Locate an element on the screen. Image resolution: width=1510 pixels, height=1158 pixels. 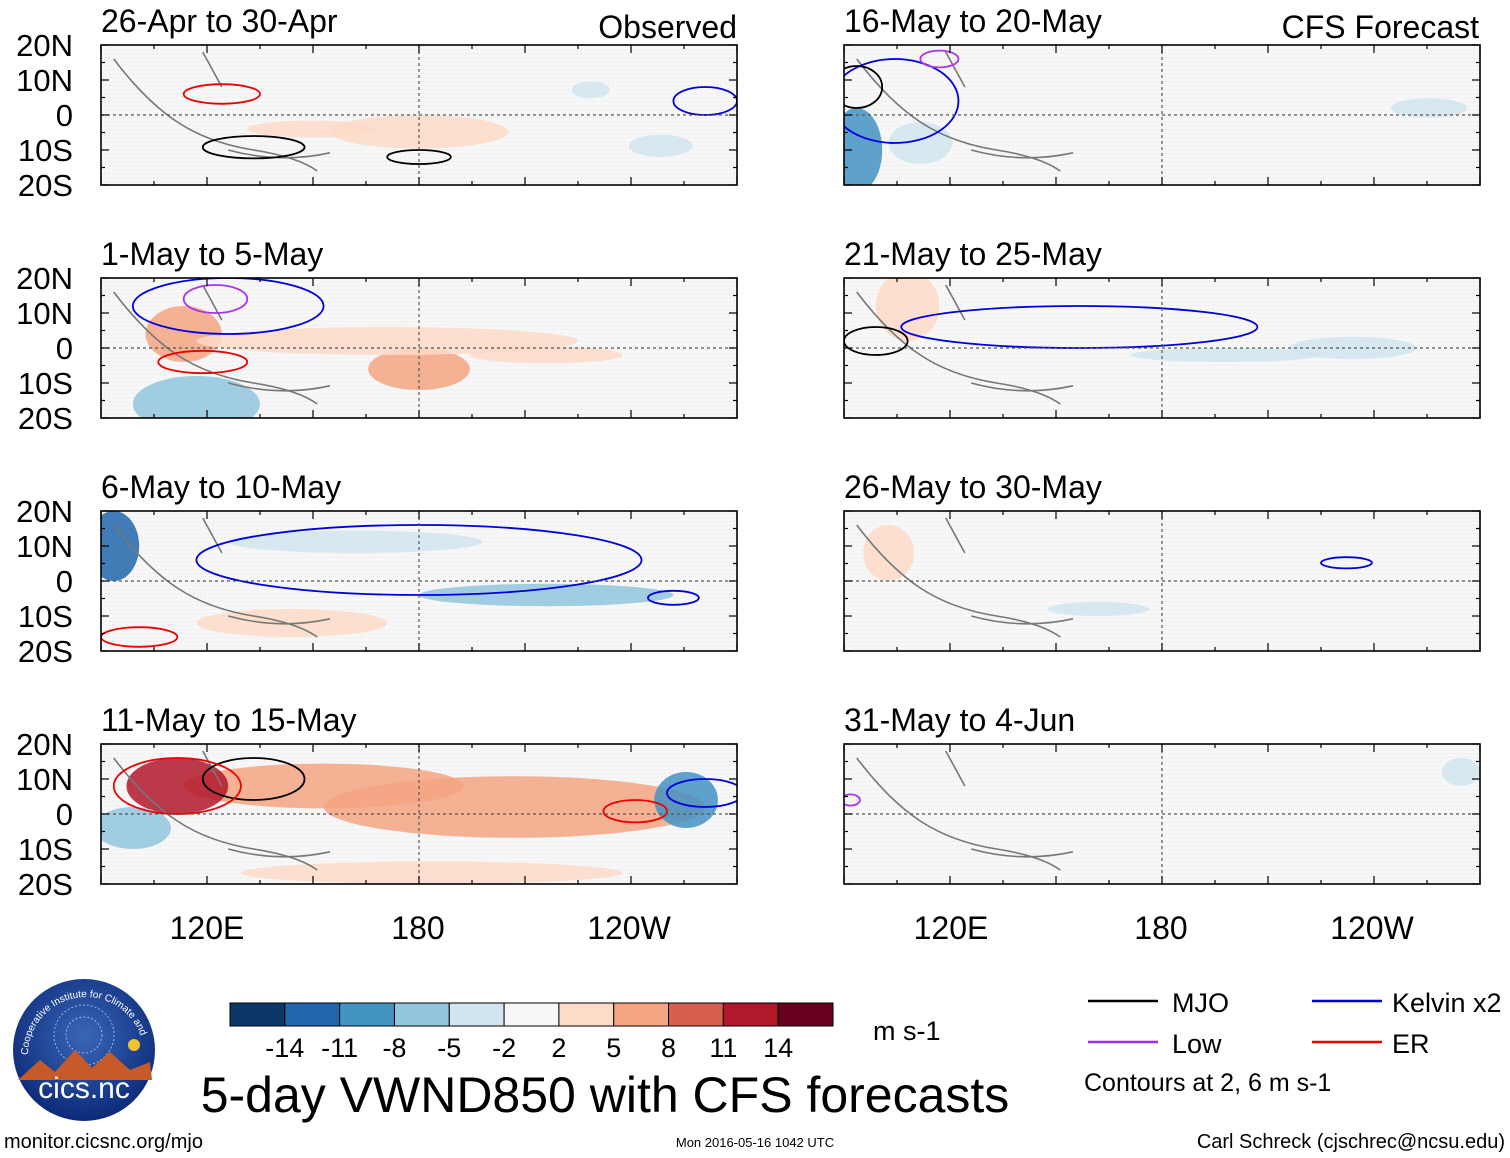
colorbar-units: m s-1 is located at coordinates (907, 1031).